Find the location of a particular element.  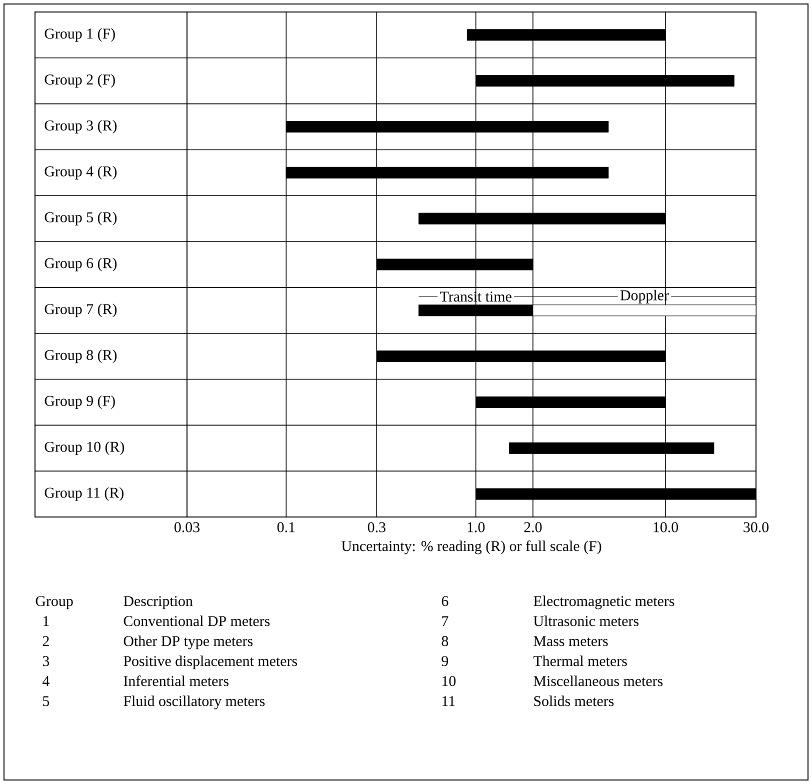

y-tick-label: Group 9 (F) is located at coordinates (79, 402).